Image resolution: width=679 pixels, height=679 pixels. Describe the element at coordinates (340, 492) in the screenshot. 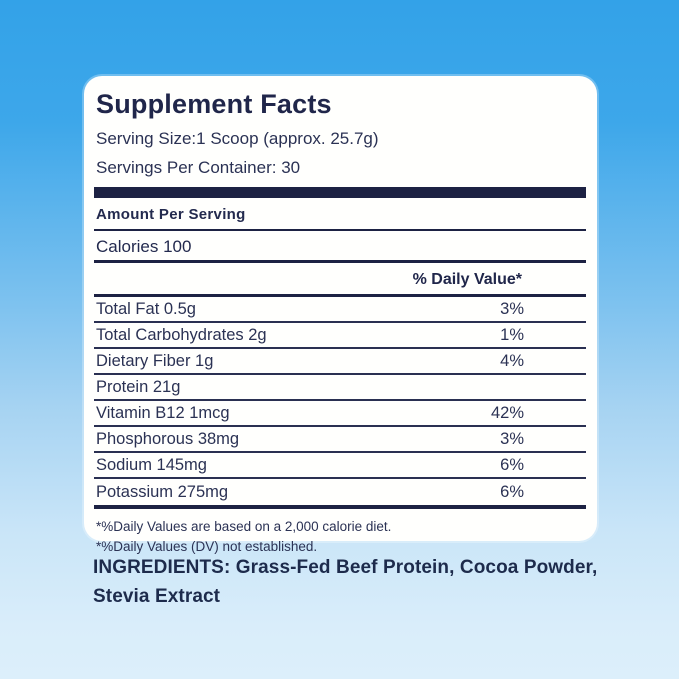

I see `table-row: Potassium 275mg 6%` at that location.